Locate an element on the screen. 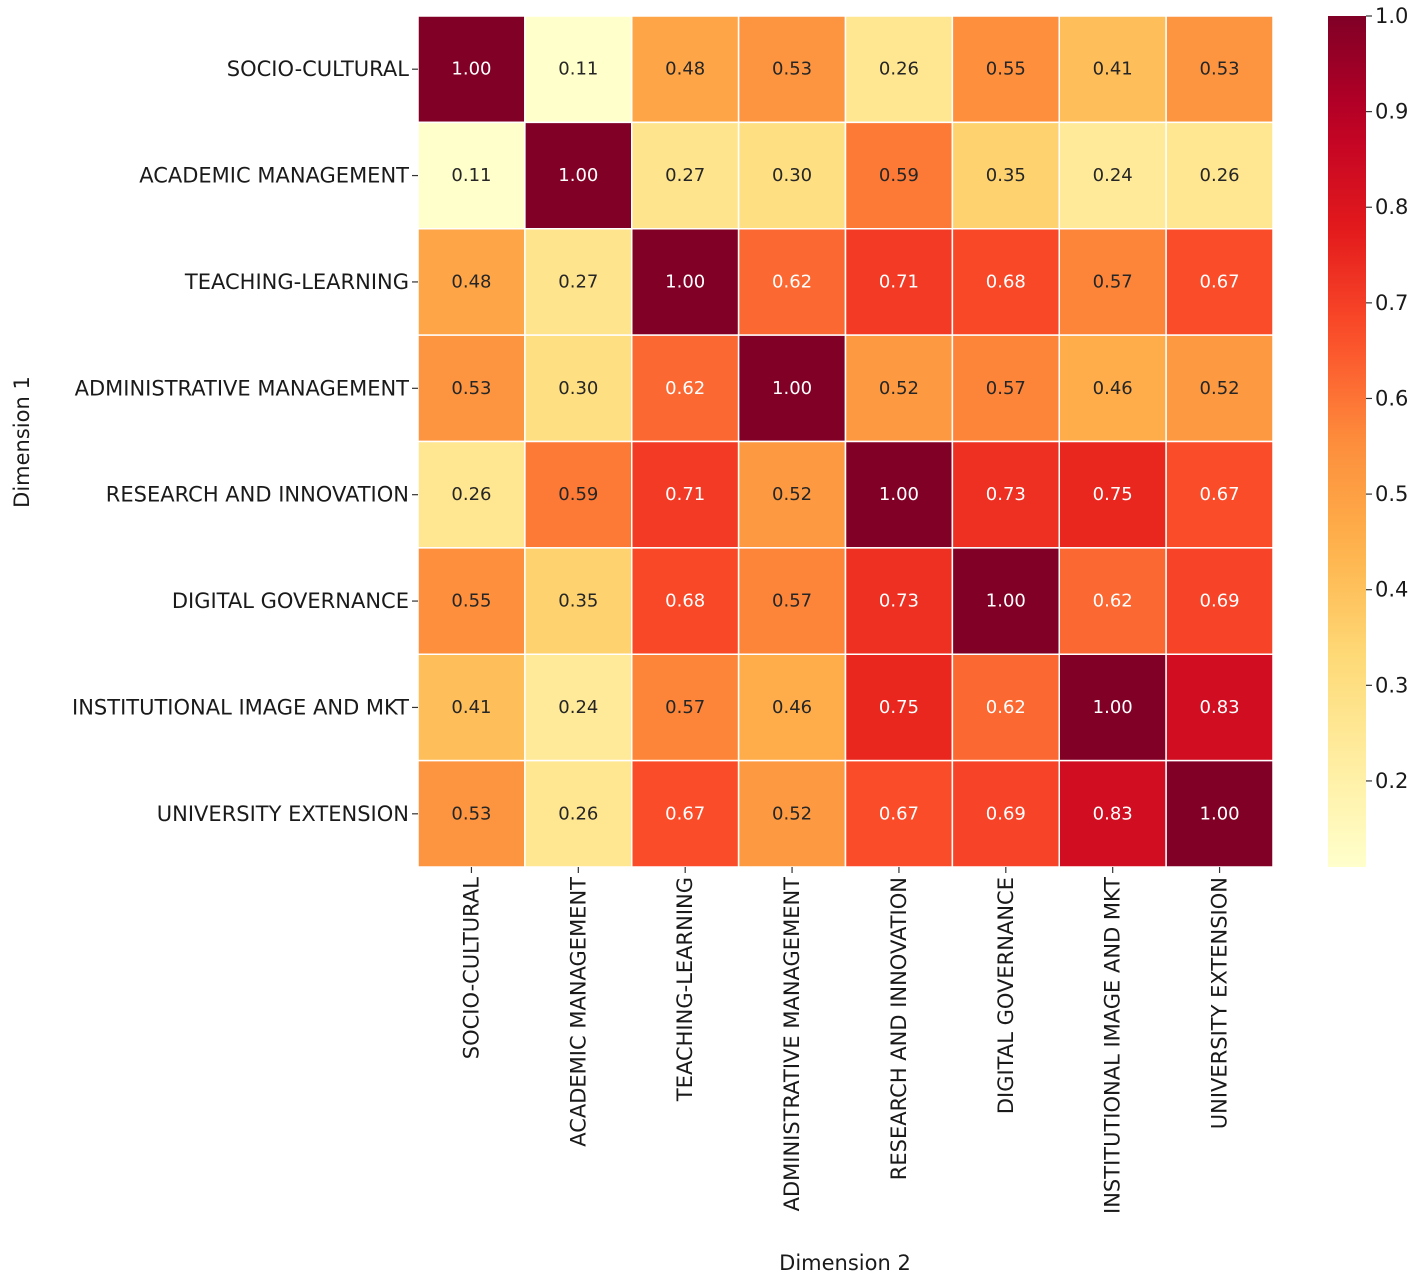 Image resolution: width=1421 pixels, height=1282 pixels. cell-value-label: 0.55 is located at coordinates (1006, 69).